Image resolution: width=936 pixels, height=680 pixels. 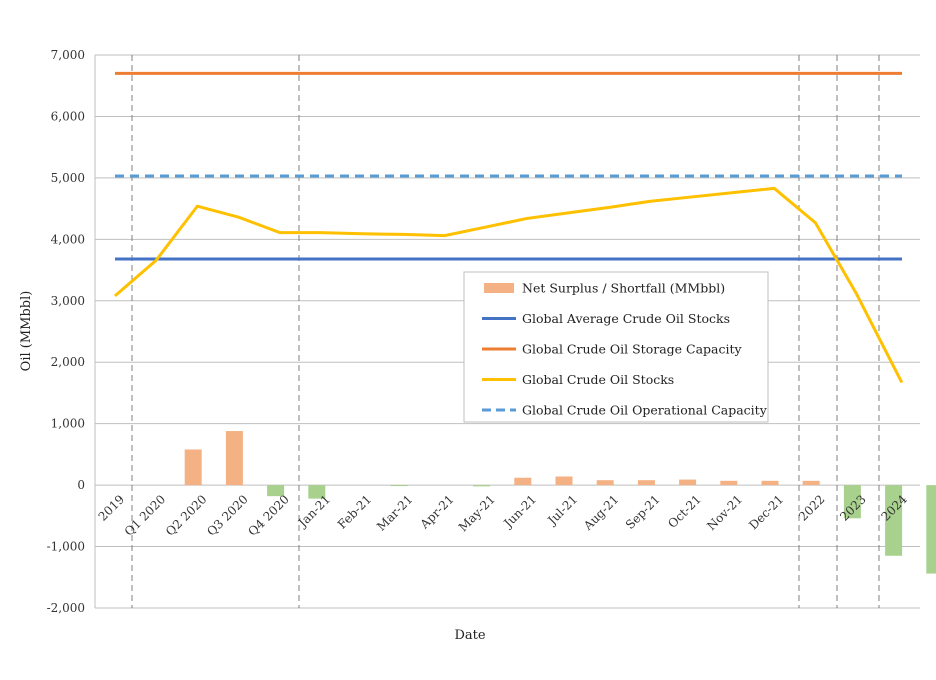 What do you see at coordinates (68, 178) in the screenshot?
I see `y-tick-label: 5,000` at bounding box center [68, 178].